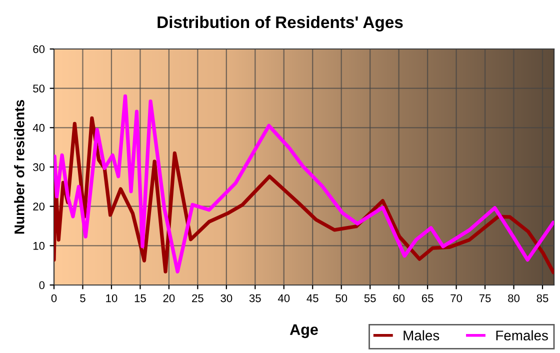 The image size is (560, 353). Describe the element at coordinates (284, 298) in the screenshot. I see `x-tick-label: 40` at that location.